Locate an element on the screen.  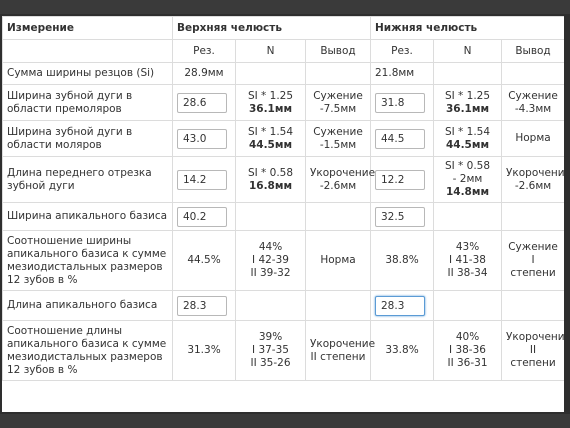
upper-molar-input is located at coordinates (202, 138).